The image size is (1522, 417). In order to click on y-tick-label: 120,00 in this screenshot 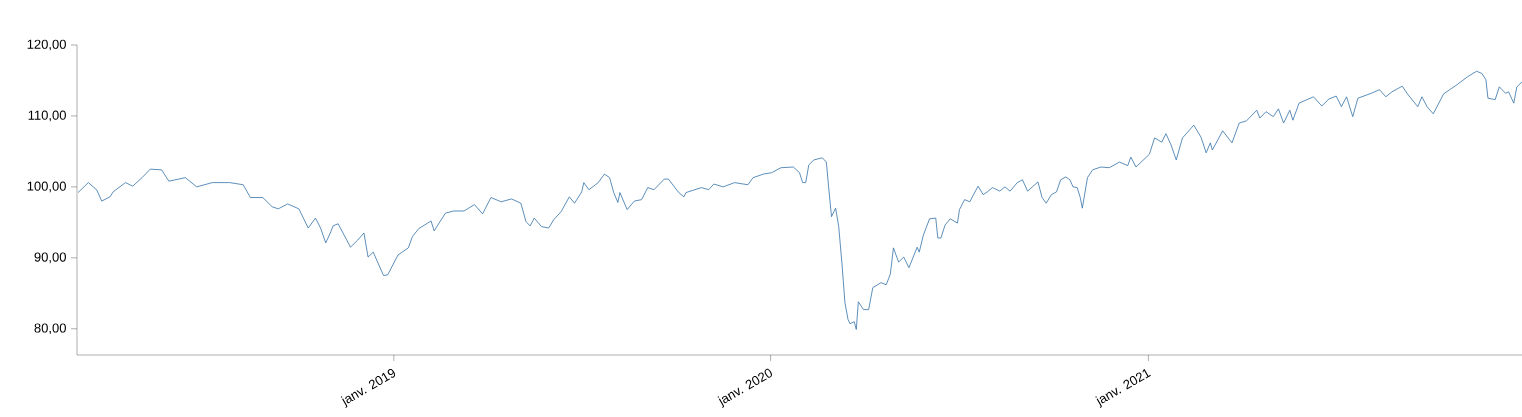, I will do `click(46, 45)`.